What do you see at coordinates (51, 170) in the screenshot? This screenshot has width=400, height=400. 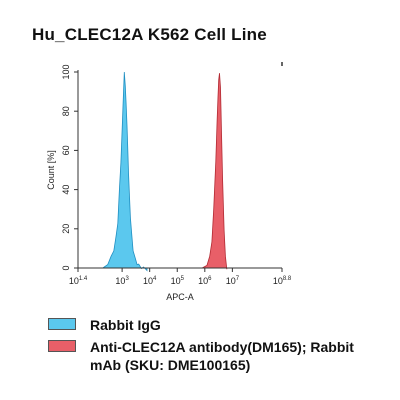 I see `y-axis-label: Count [%]` at bounding box center [51, 170].